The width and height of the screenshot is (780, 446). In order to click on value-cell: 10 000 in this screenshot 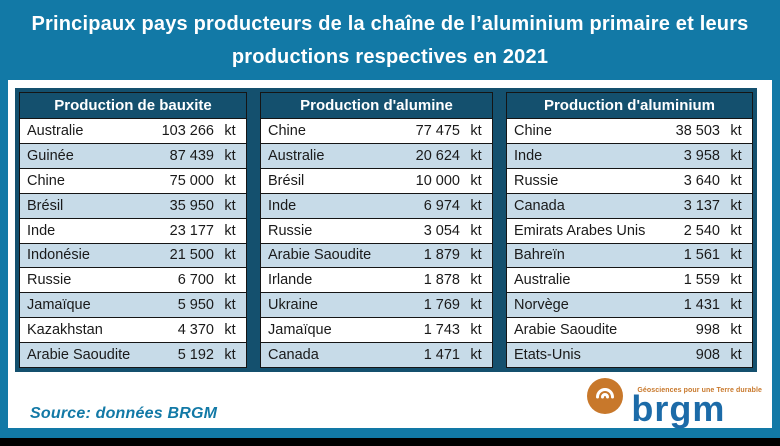, I will do `click(437, 180)`.